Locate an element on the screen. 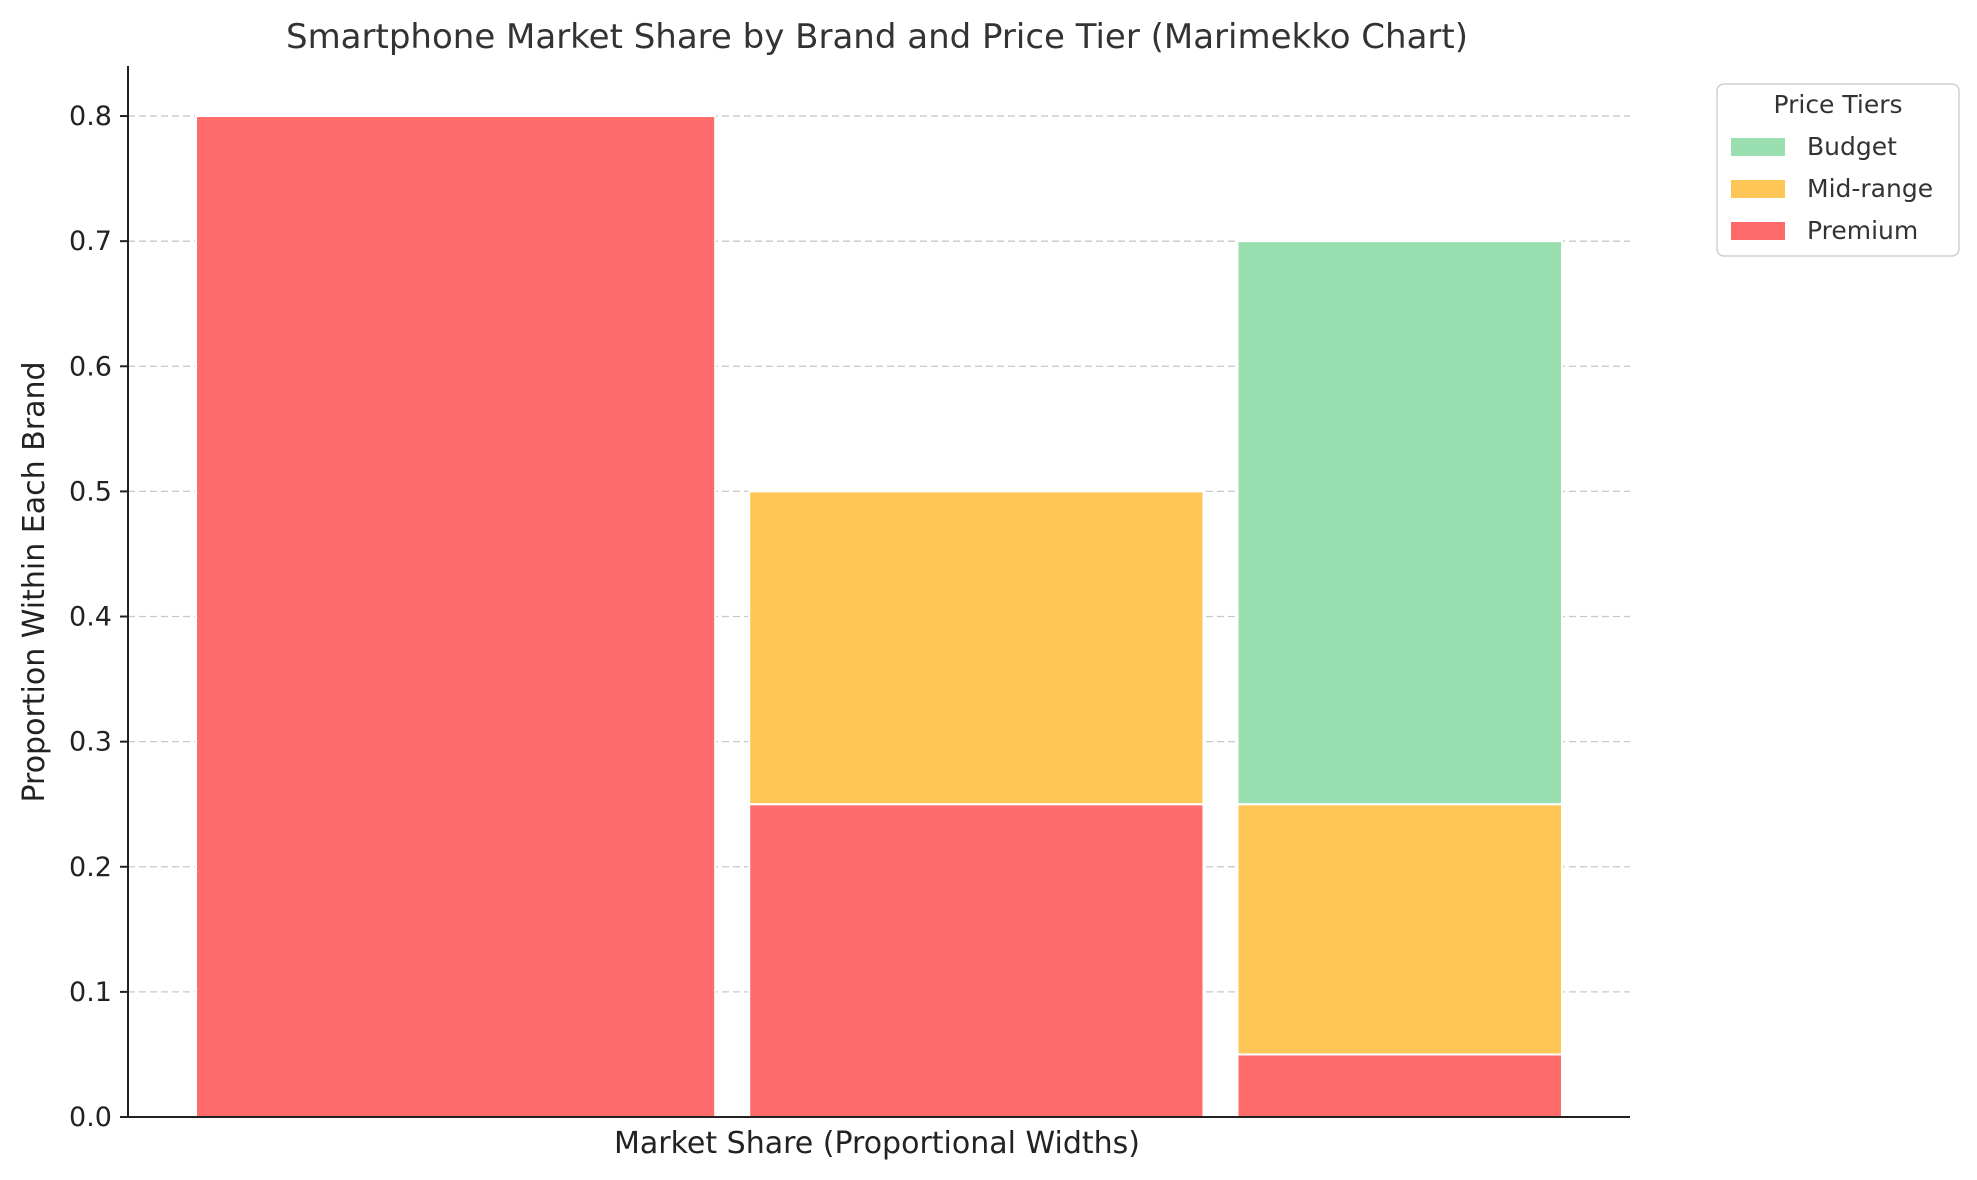 This screenshot has width=1977, height=1180. y-tick-label-8: 0.8 is located at coordinates (90, 116).